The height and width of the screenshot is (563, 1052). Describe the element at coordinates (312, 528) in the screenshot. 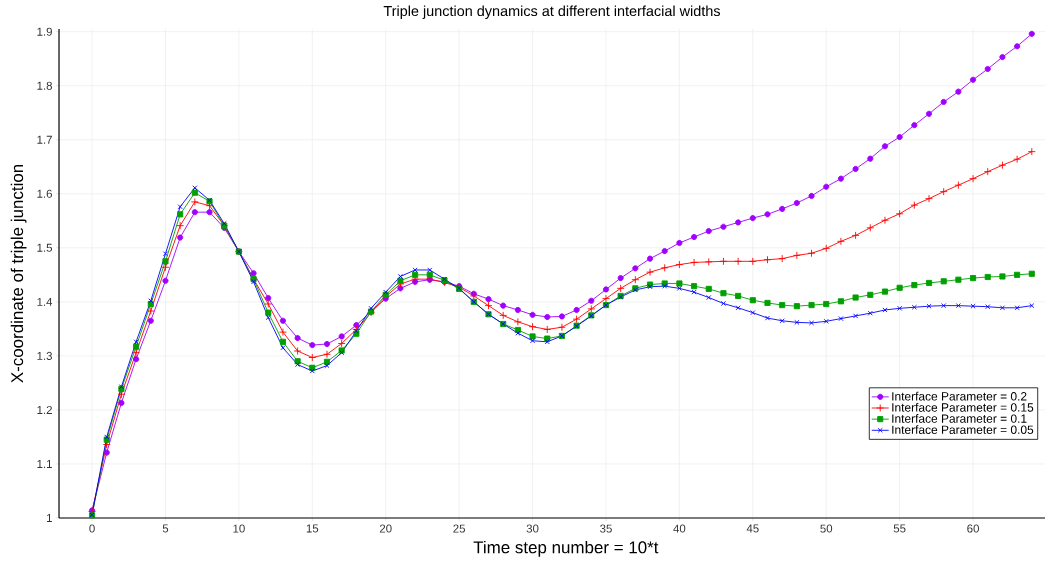

I see `x-tick-label: 15` at that location.